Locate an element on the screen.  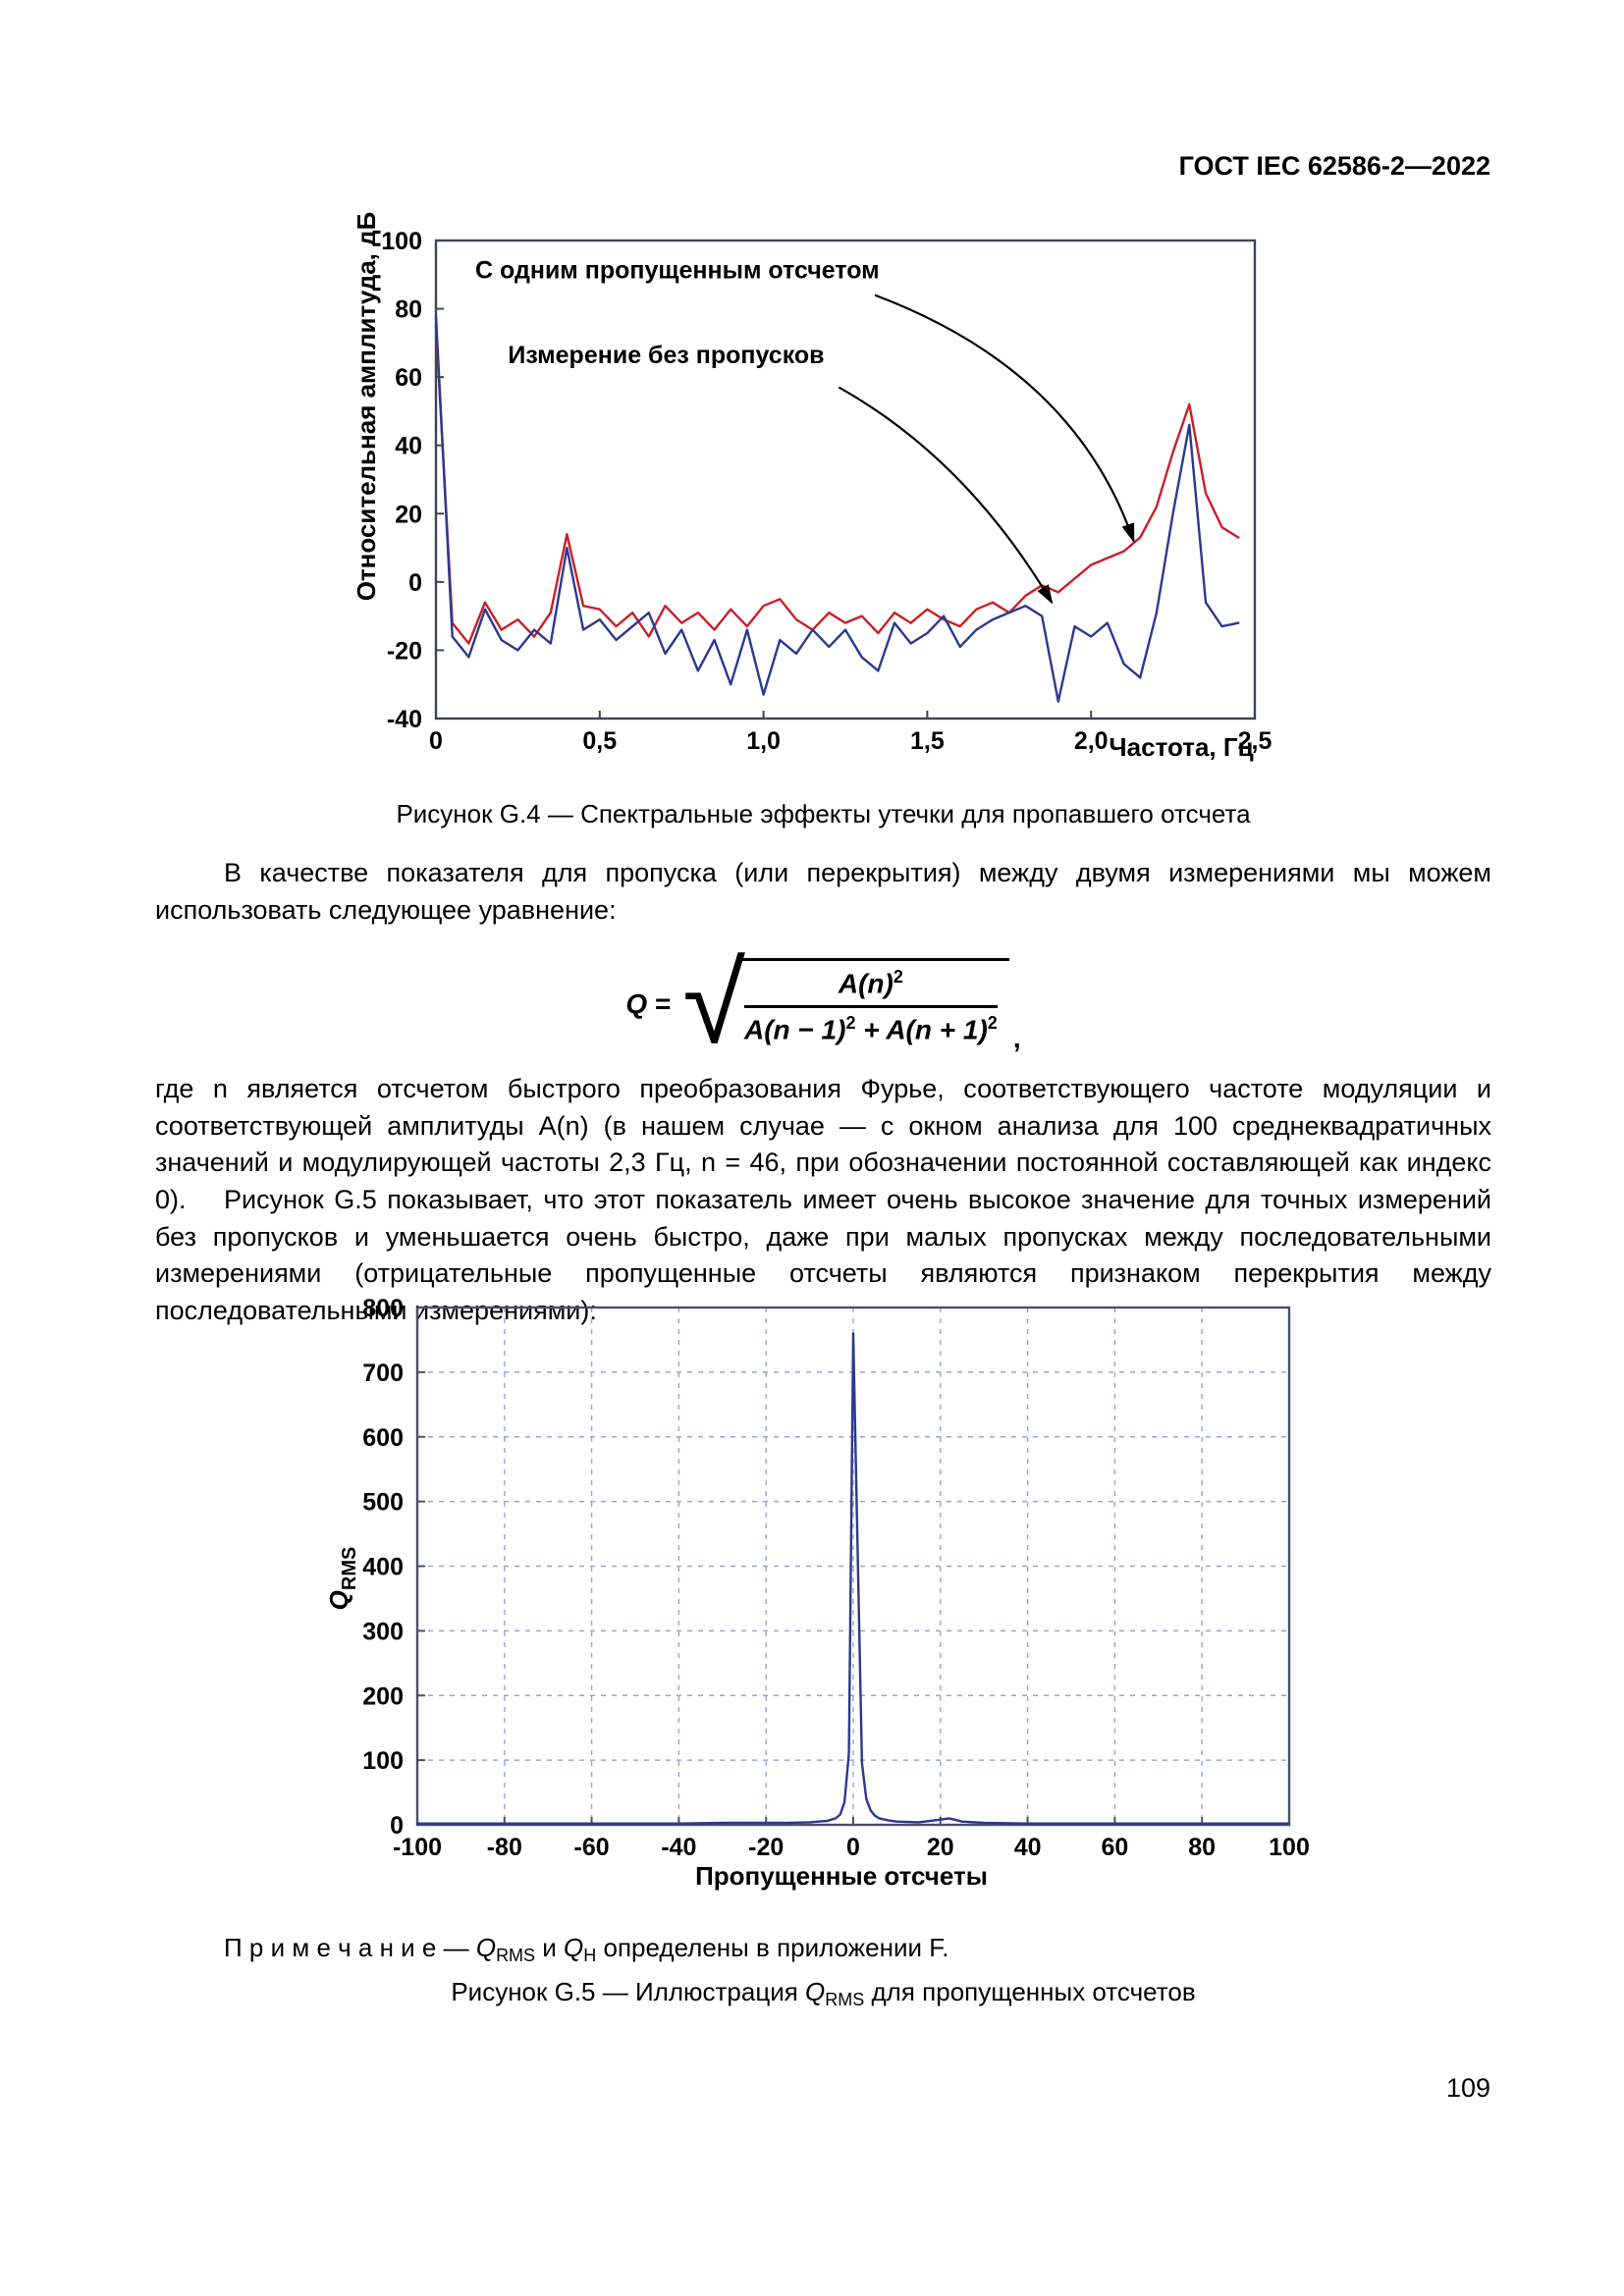
document-header: ГОСТ IEC 62586-2—2022 is located at coordinates (1334, 166).